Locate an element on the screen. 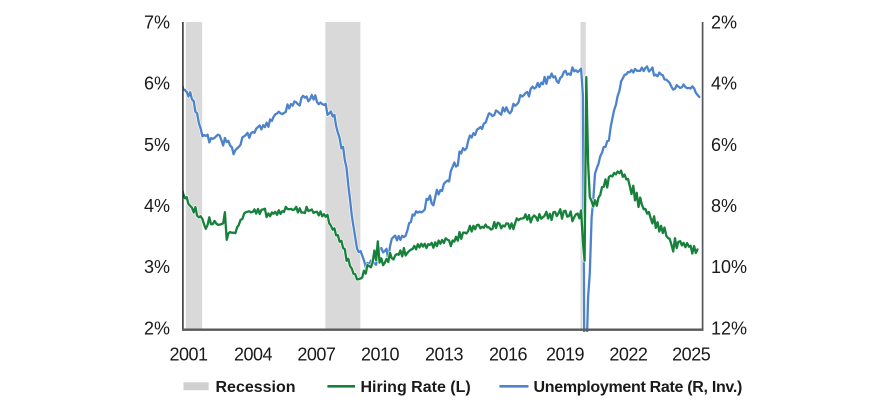  svg-text: 8% is located at coordinates (724, 206).